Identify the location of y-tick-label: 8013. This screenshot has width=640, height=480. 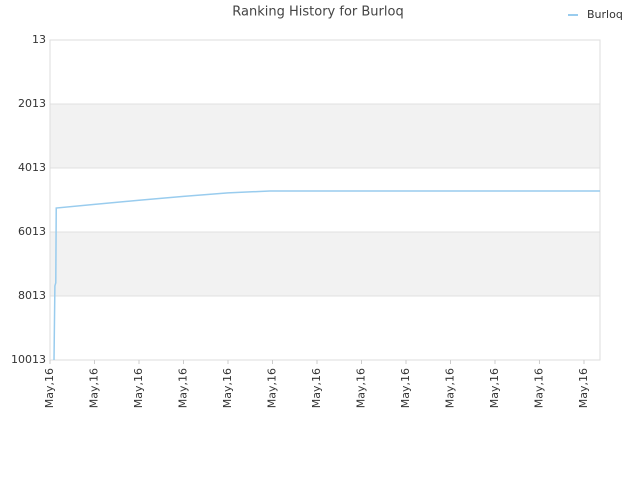
(32, 295).